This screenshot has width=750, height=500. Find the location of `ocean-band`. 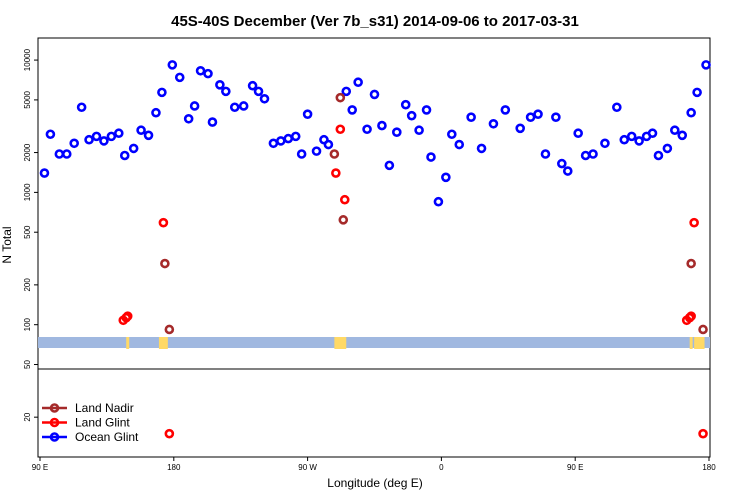

ocean-band is located at coordinates (374, 342).